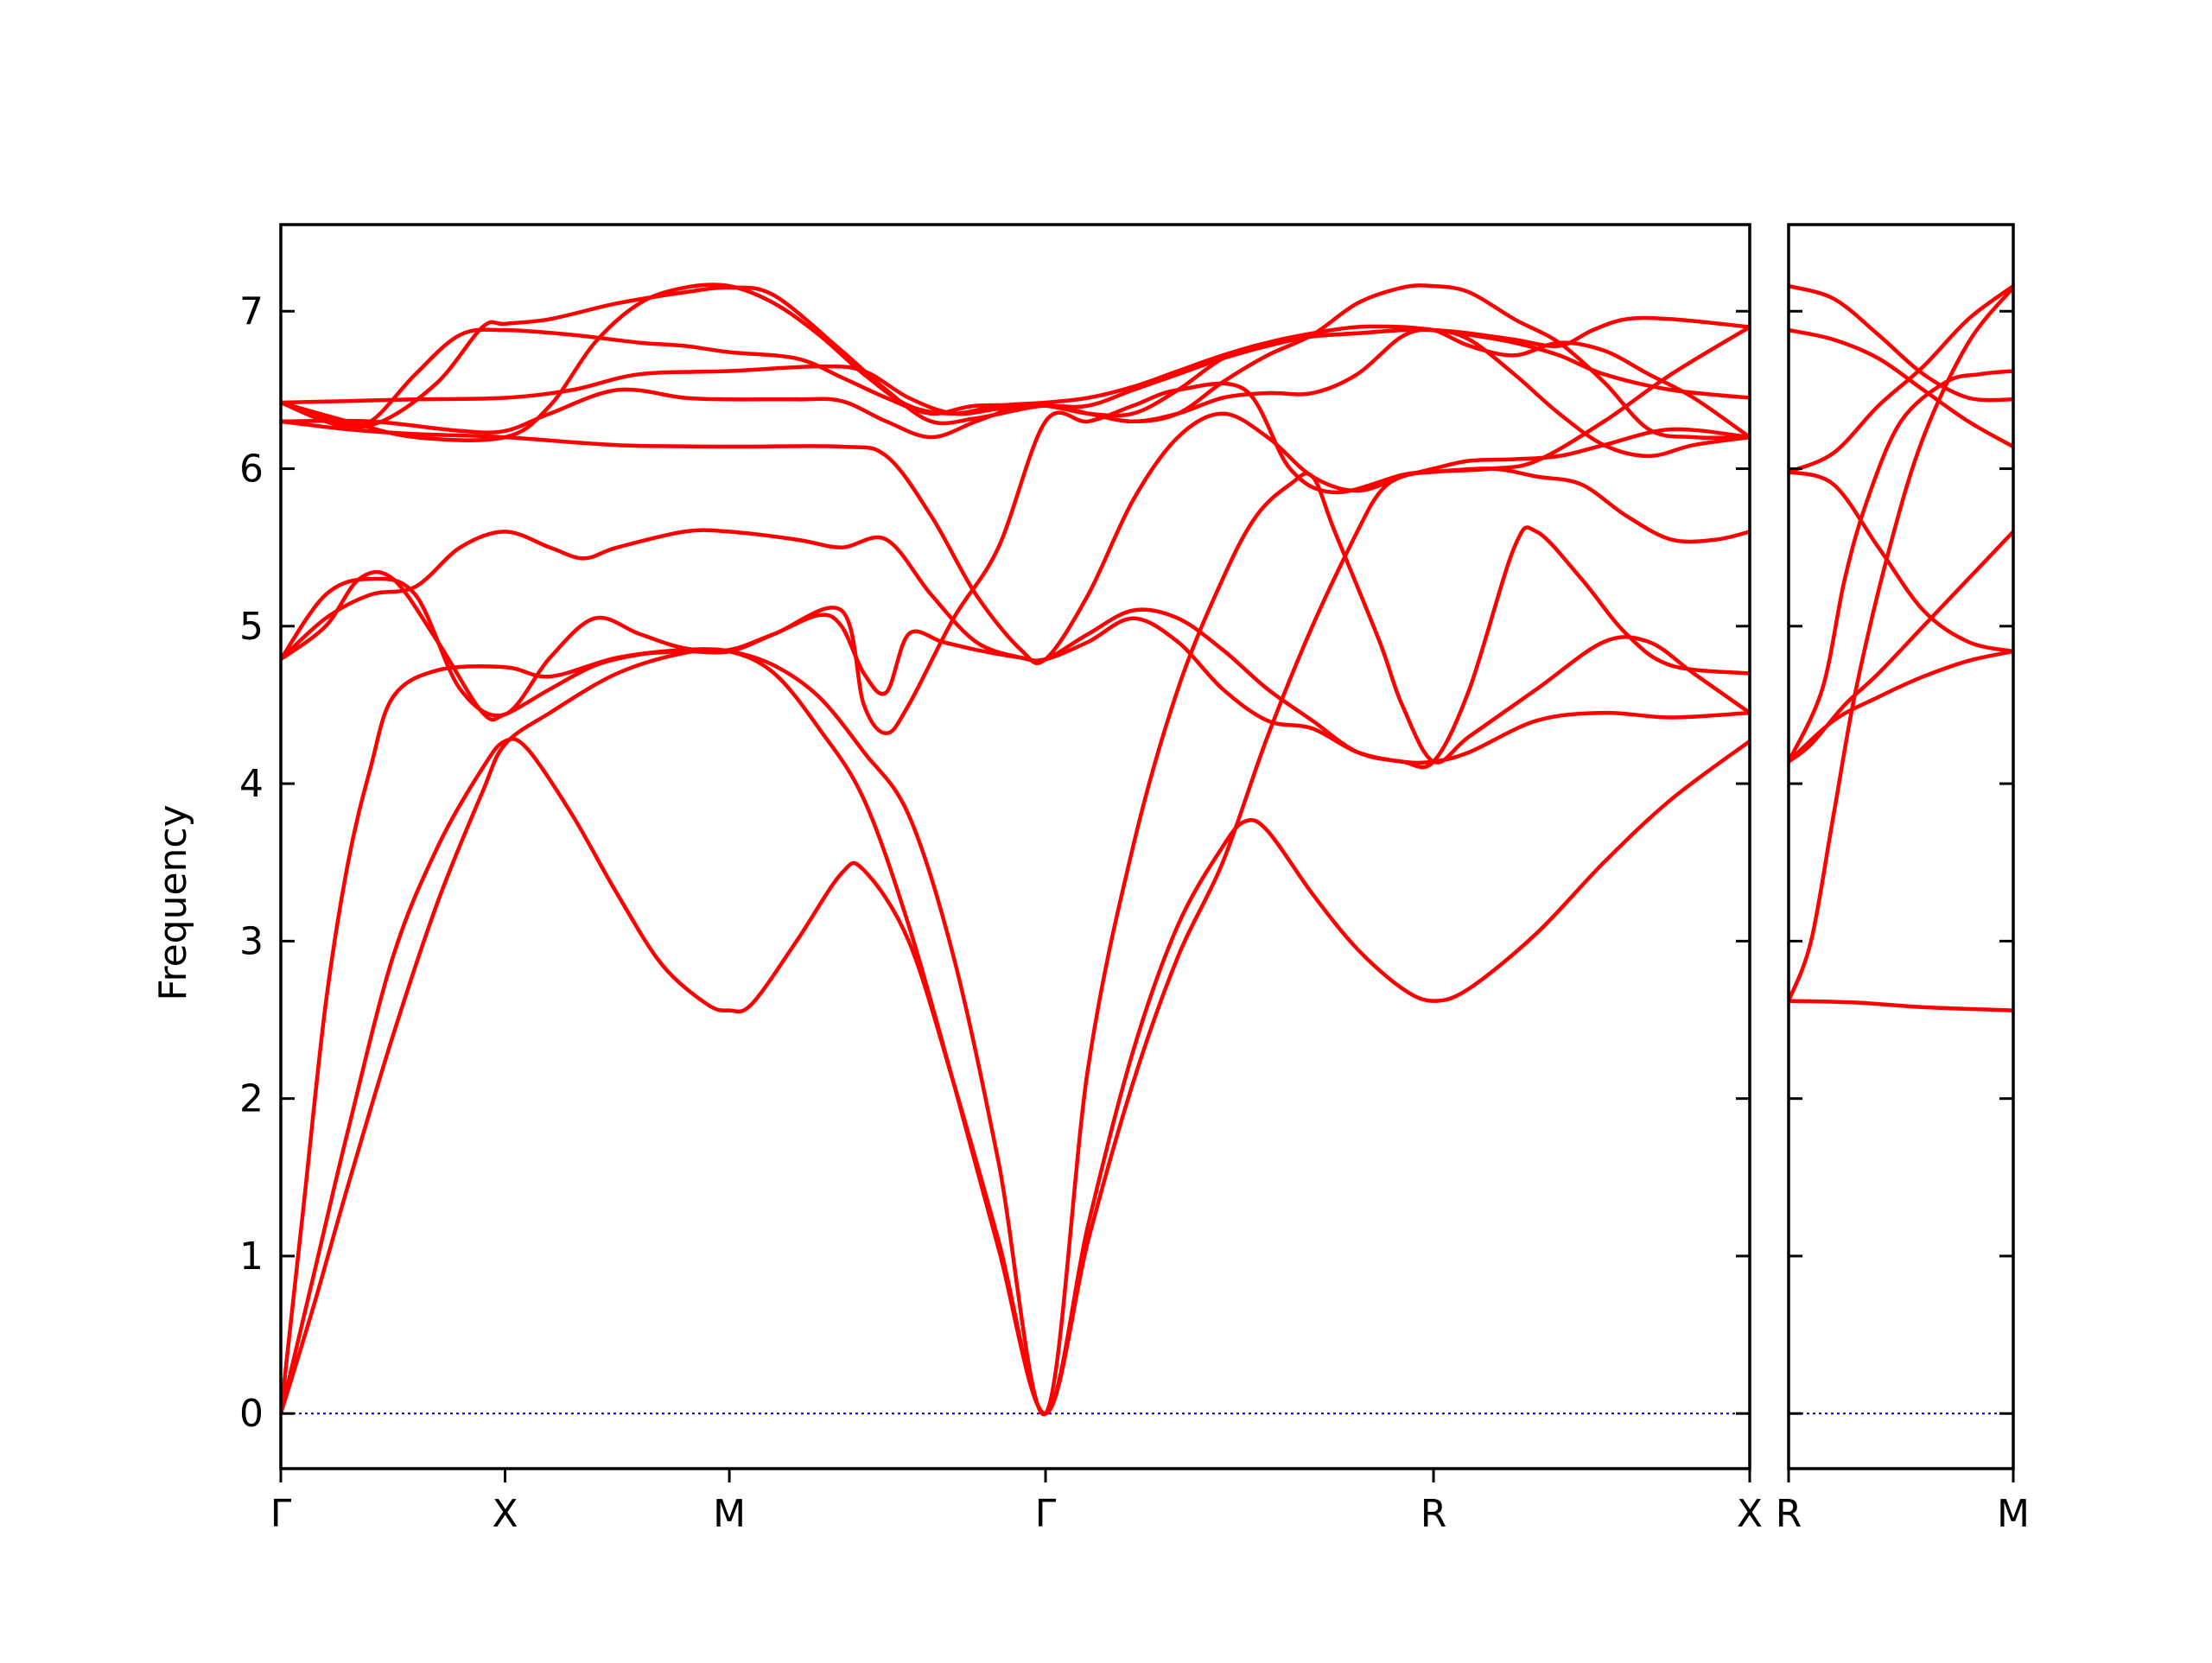  I want to click on y-tick-label: 5, so click(251, 627).